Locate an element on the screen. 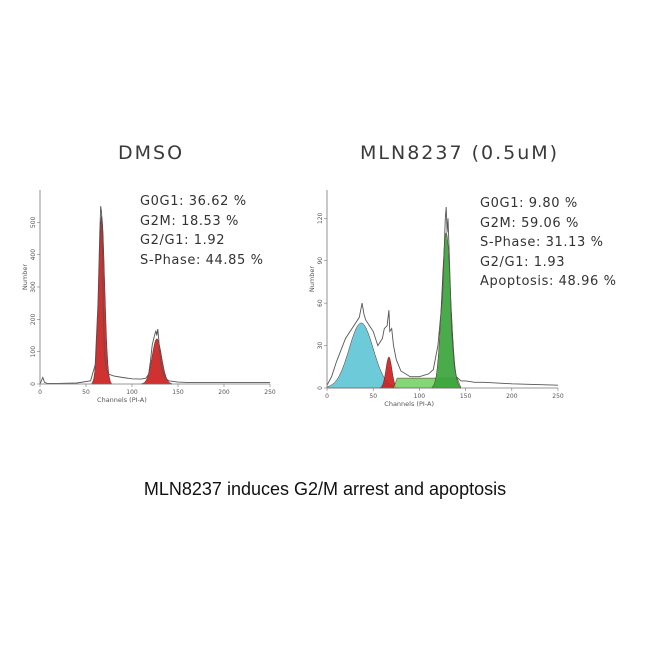 This screenshot has width=650, height=650. mln-histogram-trace is located at coordinates (442, 296).